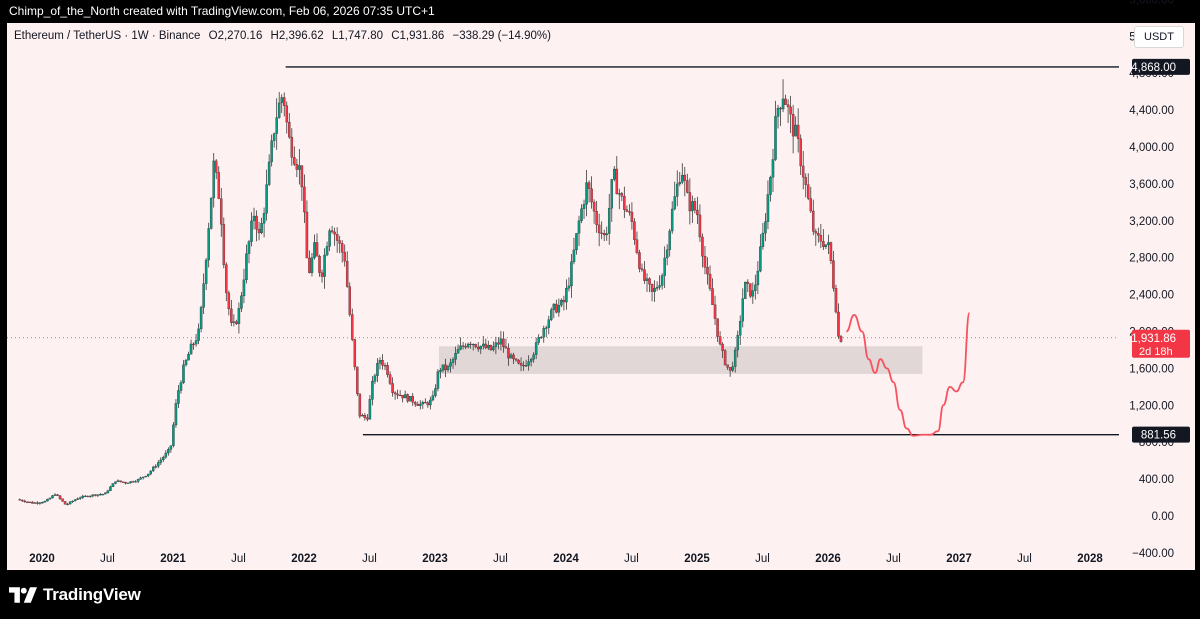 This screenshot has width=1200, height=619. What do you see at coordinates (680, 360) in the screenshot?
I see `support-zone` at bounding box center [680, 360].